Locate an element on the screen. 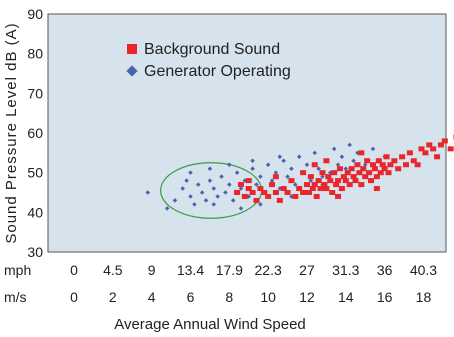 The image size is (454, 337). x-tick-label: 18 is located at coordinates (424, 297).